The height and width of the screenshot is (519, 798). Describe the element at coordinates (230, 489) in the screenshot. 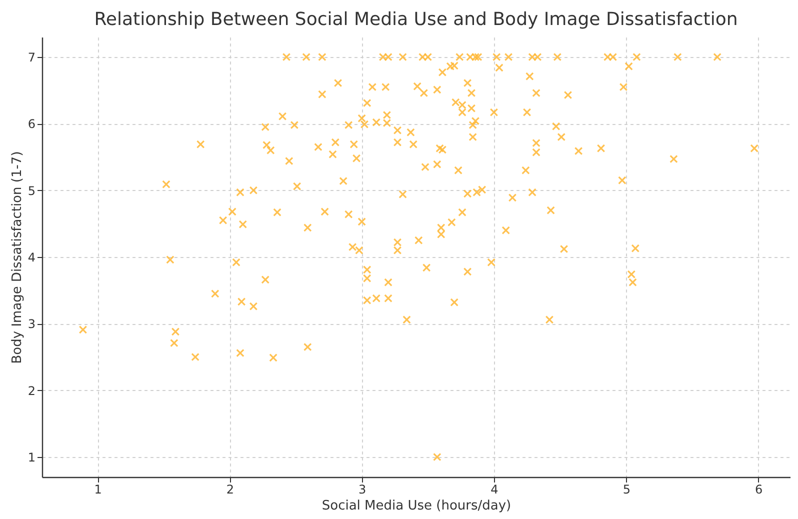

I see `x-tick-label: 2` at that location.